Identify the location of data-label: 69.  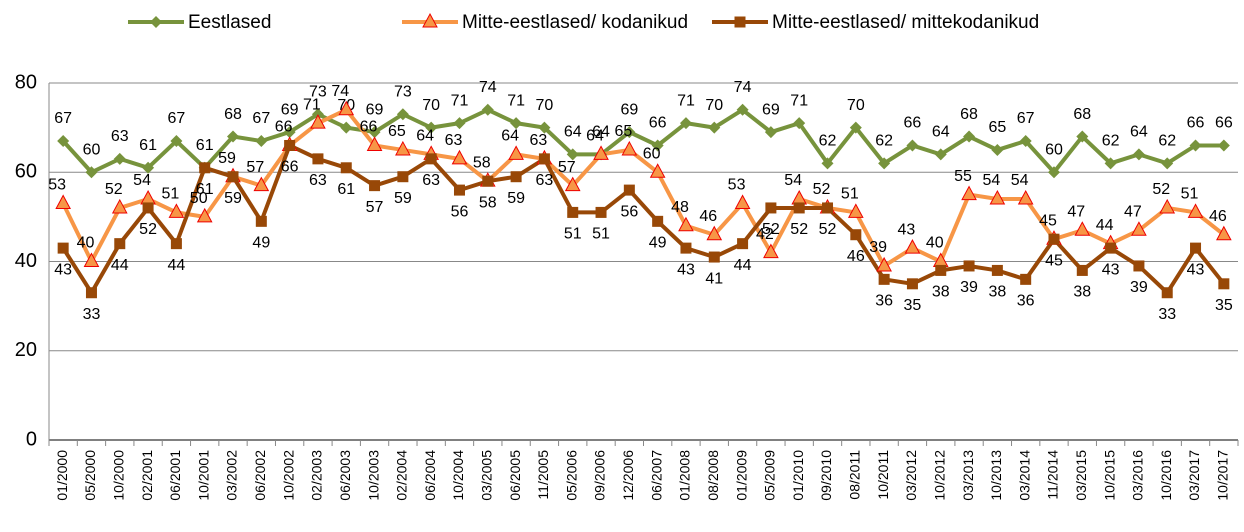
(629, 109).